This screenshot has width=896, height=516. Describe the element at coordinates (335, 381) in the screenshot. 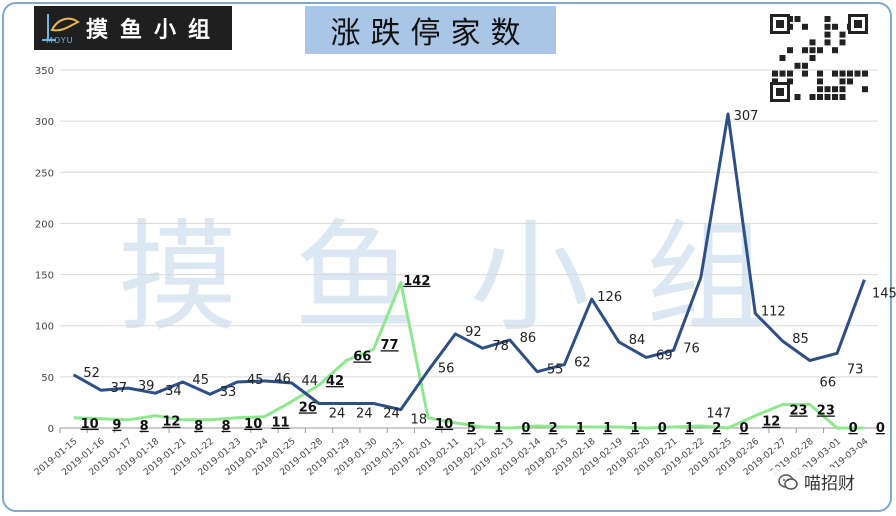

I see `data-label-down: 42` at that location.